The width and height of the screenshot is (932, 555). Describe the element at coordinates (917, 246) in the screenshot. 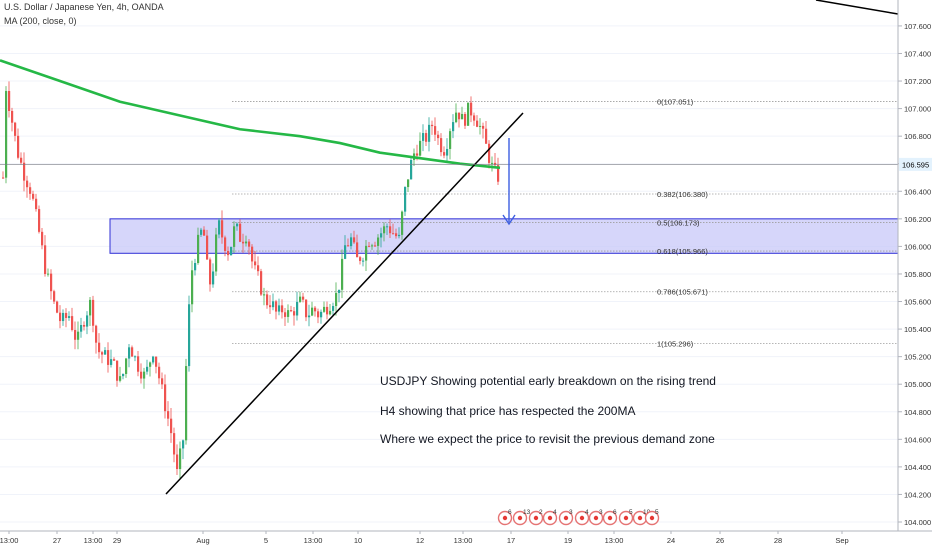

I see `price-tick-label: 106.000` at that location.